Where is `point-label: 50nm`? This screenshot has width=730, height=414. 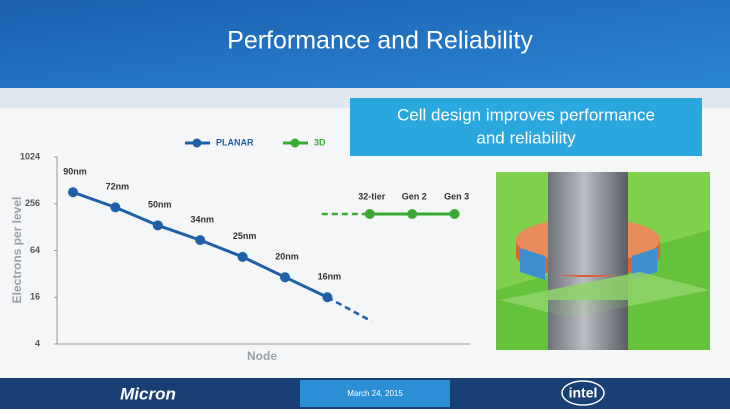 point-label: 50nm is located at coordinates (160, 205).